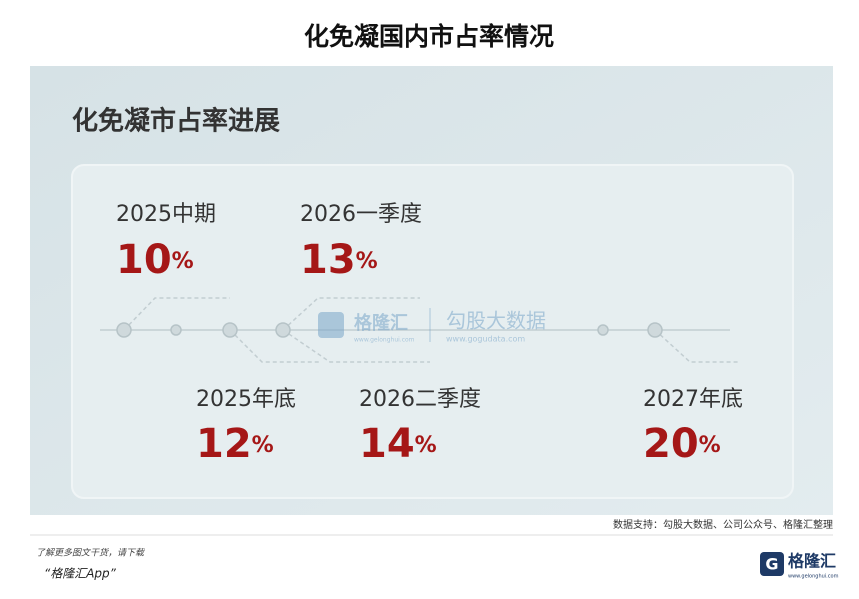 Image resolution: width=859 pixels, height=599 pixels. I want to click on promo: 了解更多图文干货，请下载, so click(90, 553).